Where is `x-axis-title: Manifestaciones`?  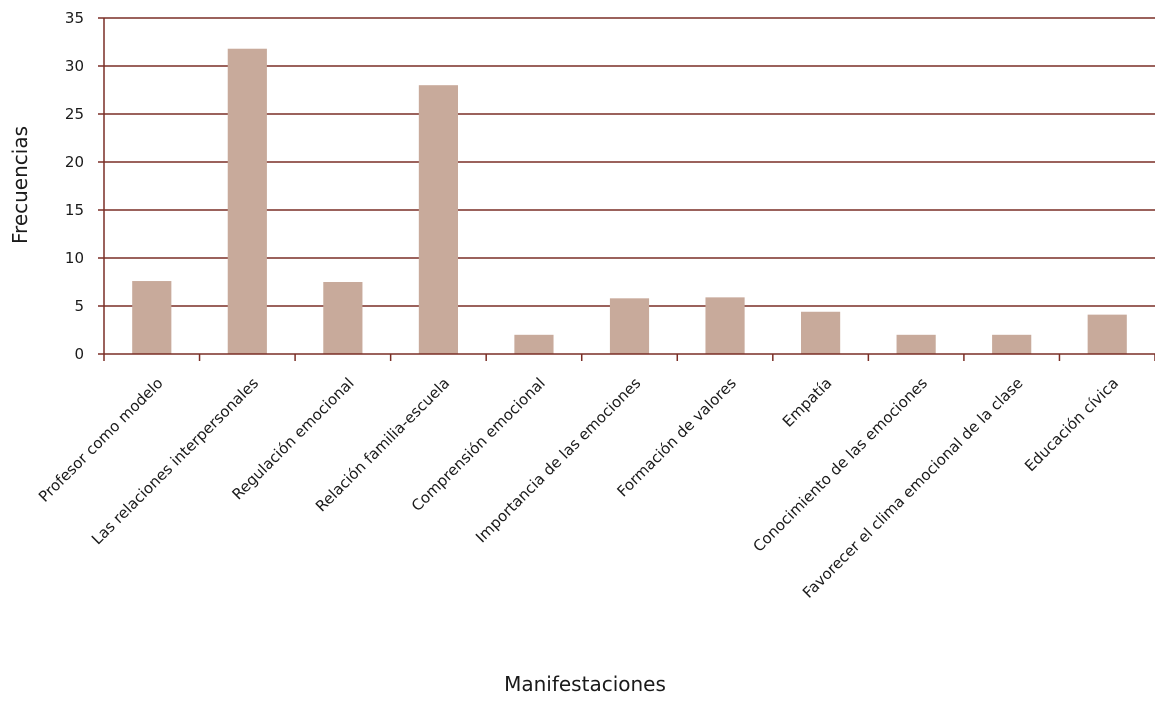 x-axis-title: Manifestaciones is located at coordinates (585, 684).